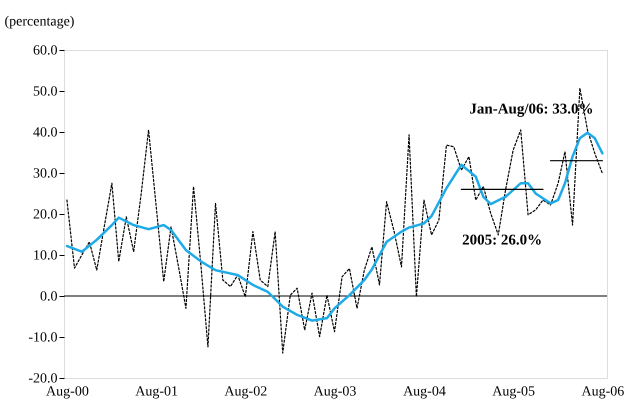  Describe the element at coordinates (39, 22) in the screenshot. I see `y-axis-title: (percentage)` at that location.